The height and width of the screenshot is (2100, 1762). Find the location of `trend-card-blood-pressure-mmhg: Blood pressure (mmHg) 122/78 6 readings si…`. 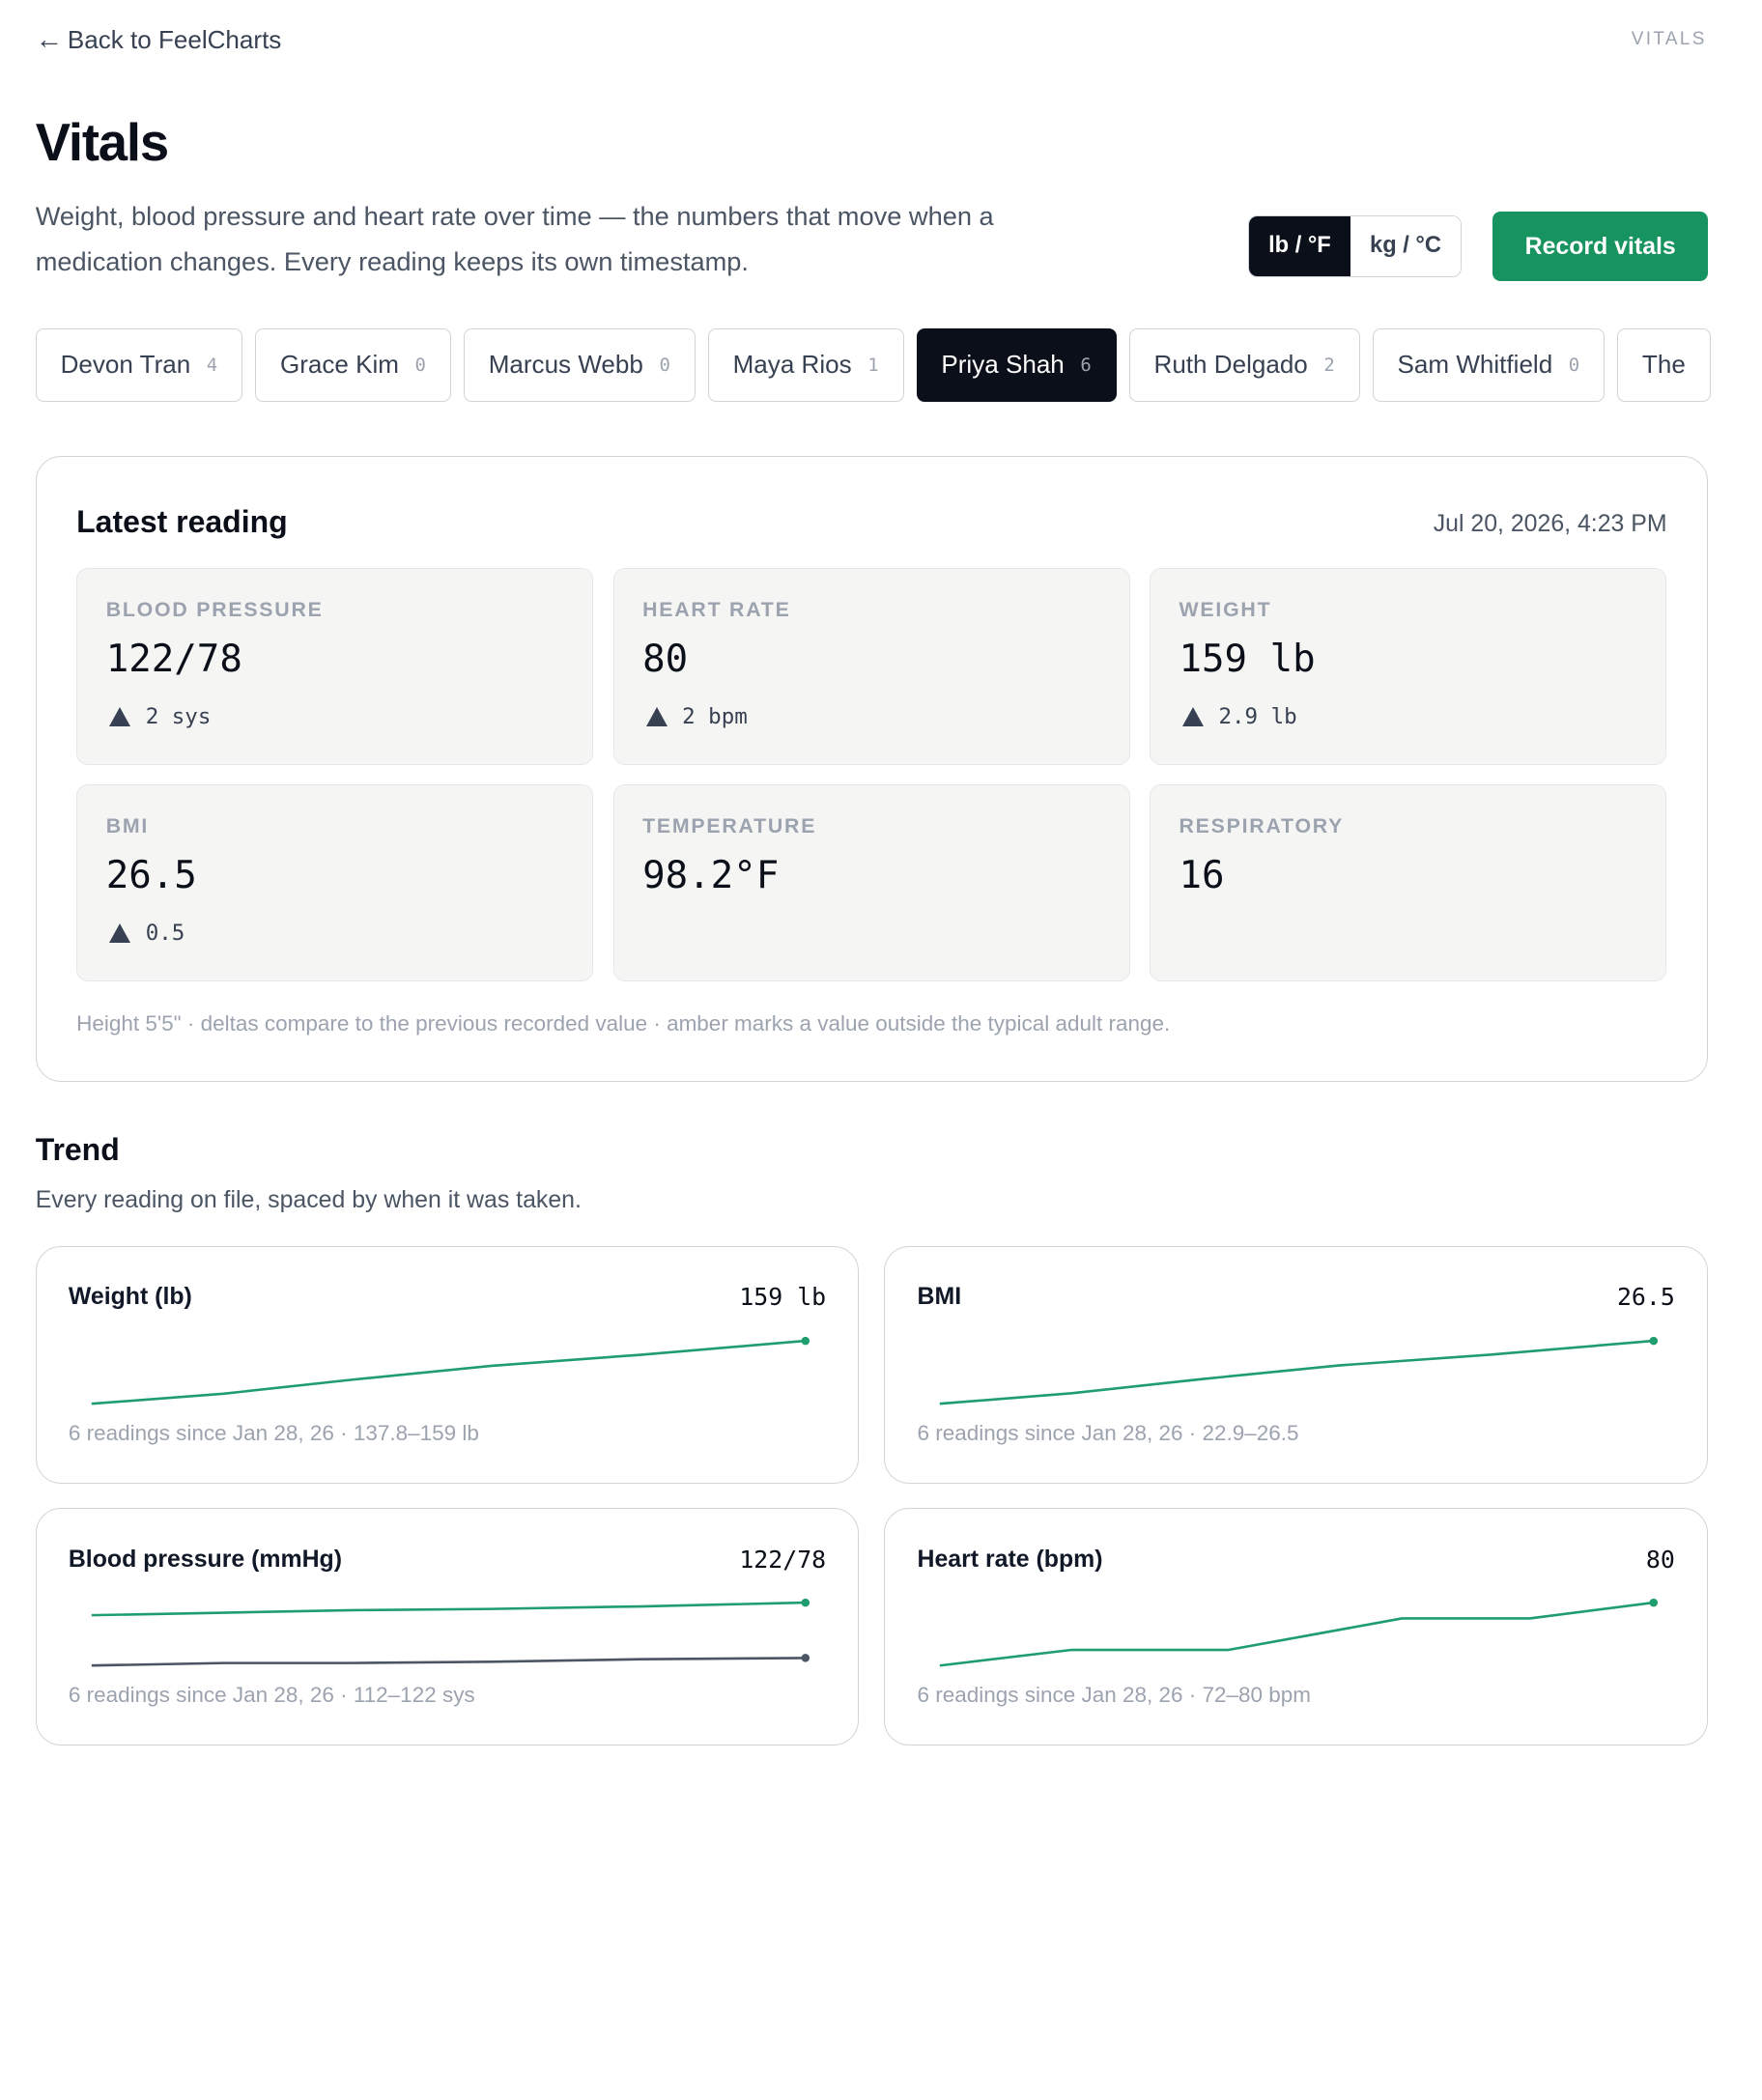

trend-card-blood-pressure-mmhg: Blood pressure (mmHg) 122/78 6 readings si… is located at coordinates (447, 1626).